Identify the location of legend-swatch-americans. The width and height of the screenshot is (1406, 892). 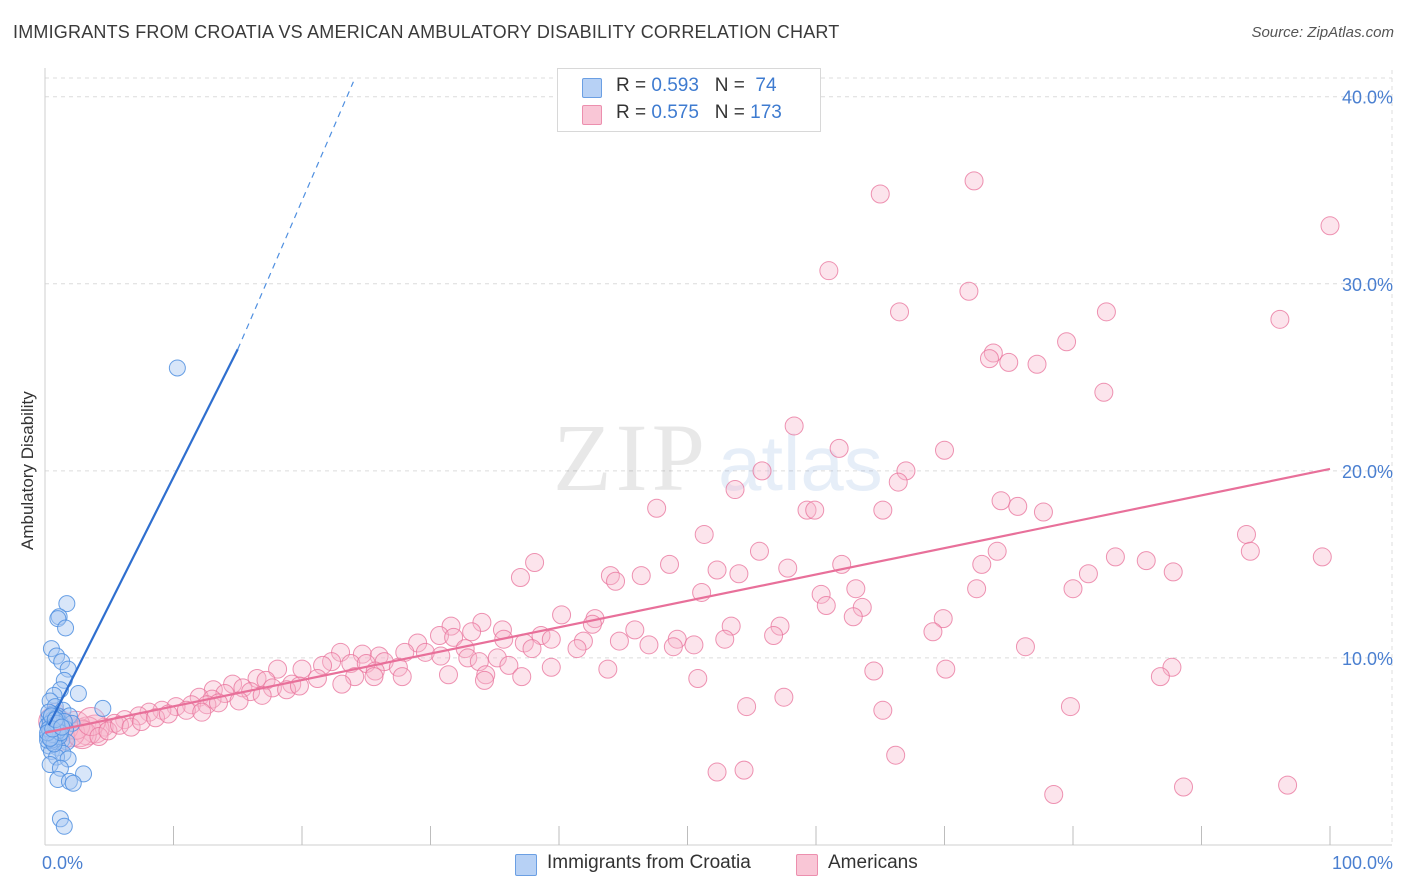
(592, 115).